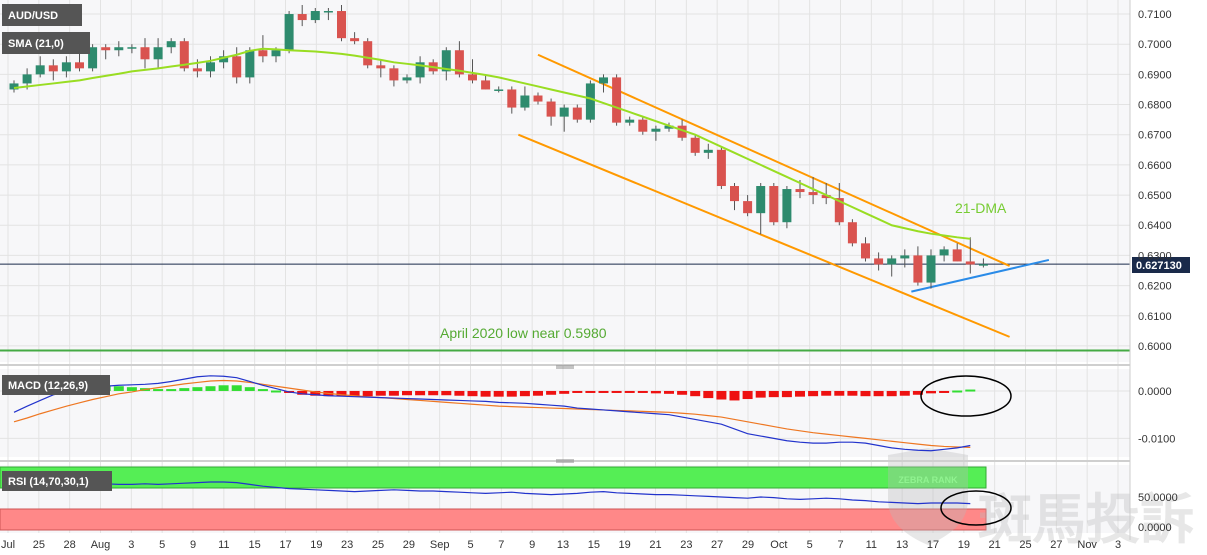  I want to click on x-tick-label: 29, so click(748, 545).